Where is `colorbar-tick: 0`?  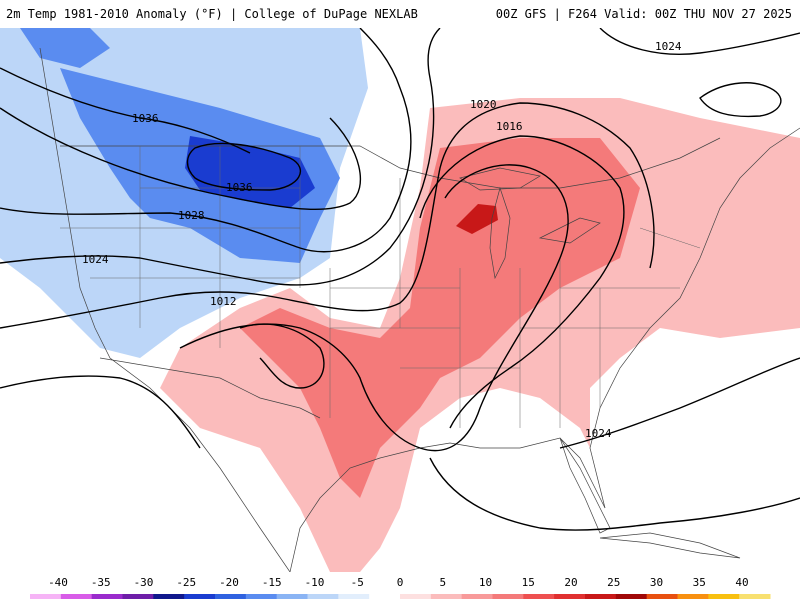 colorbar-tick: 0 is located at coordinates (400, 582).